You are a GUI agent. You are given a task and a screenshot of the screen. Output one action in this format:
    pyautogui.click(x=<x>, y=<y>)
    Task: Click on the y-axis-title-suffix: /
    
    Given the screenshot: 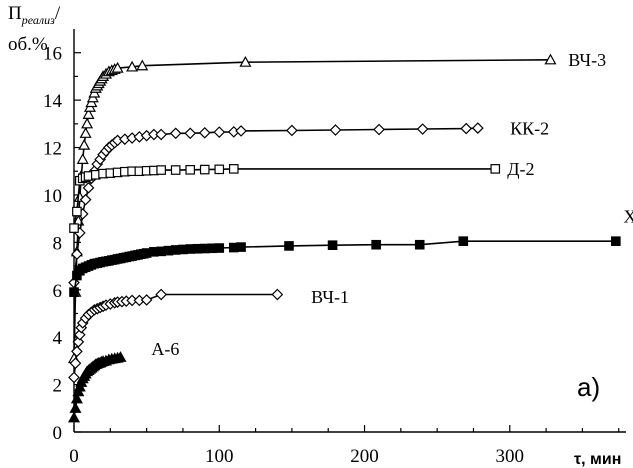 What is the action you would take?
    pyautogui.click(x=58, y=13)
    